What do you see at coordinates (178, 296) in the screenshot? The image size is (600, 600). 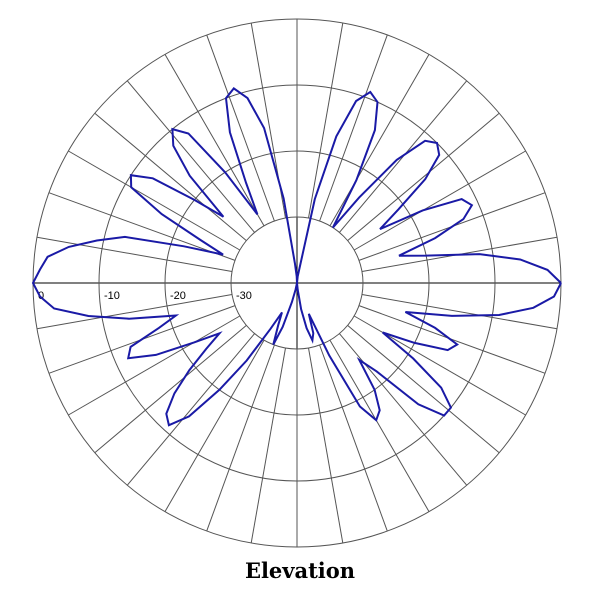 I see `ring-label: -20` at bounding box center [178, 296].